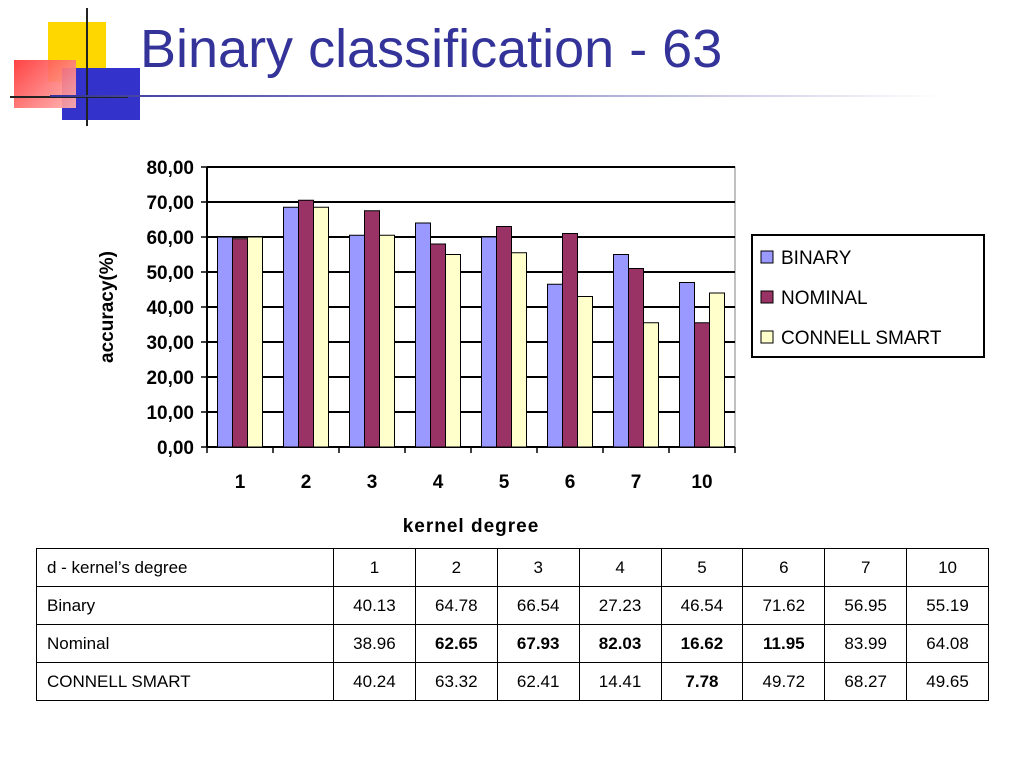  I want to click on table-cell: 55.19, so click(947, 605).